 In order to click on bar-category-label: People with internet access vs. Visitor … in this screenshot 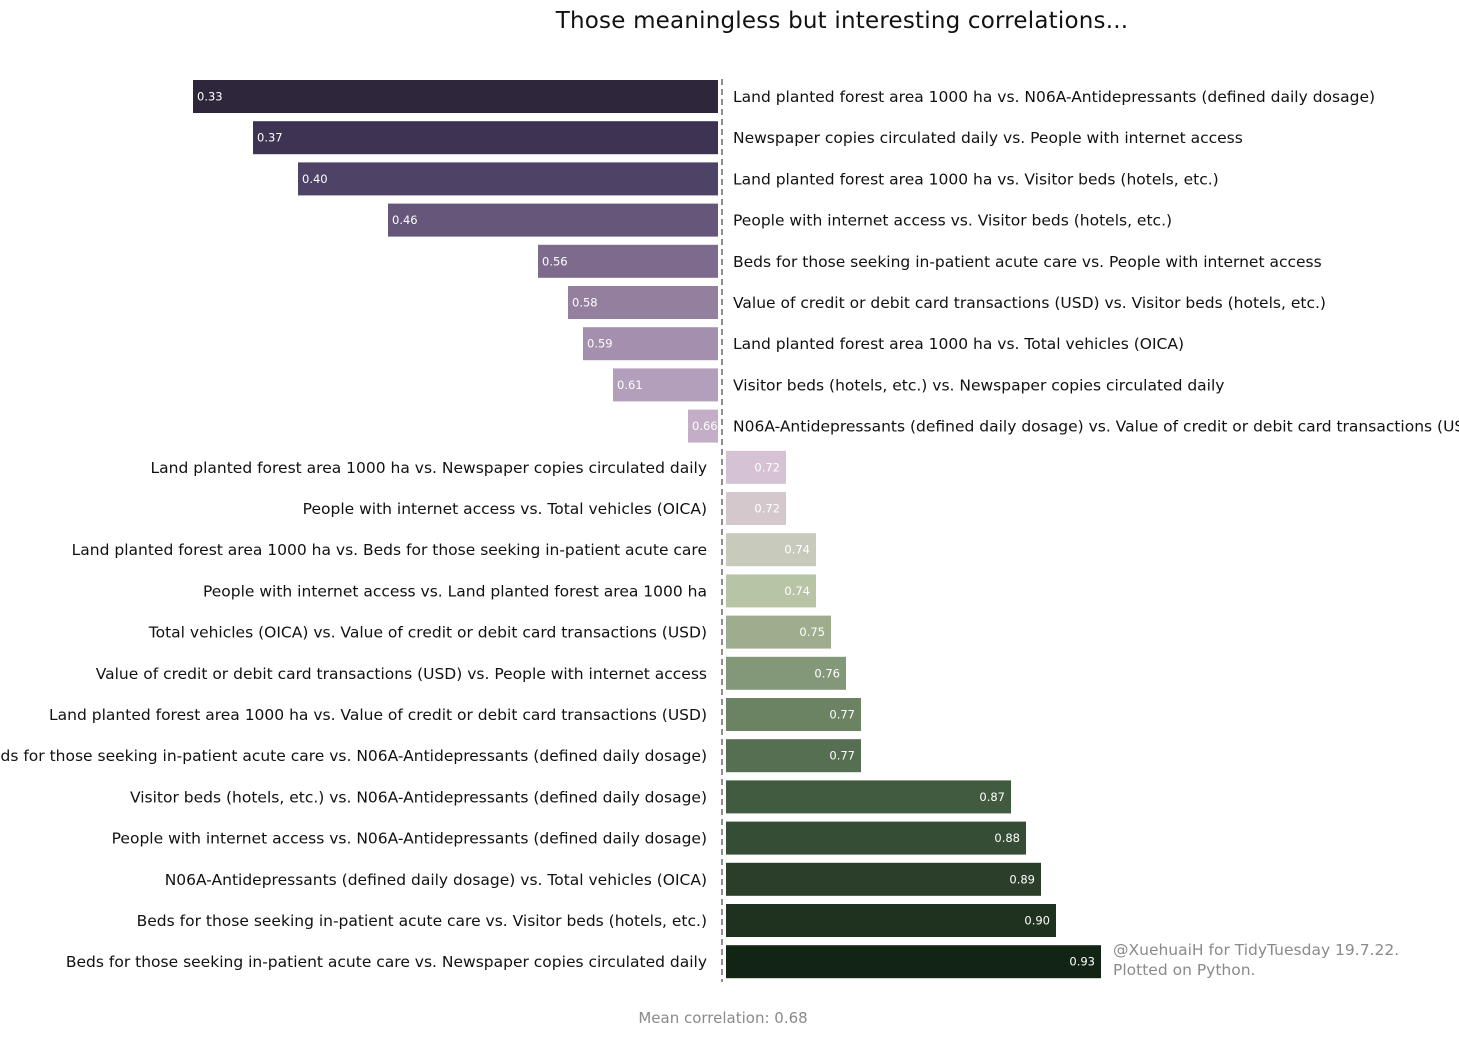, I will do `click(952, 221)`.